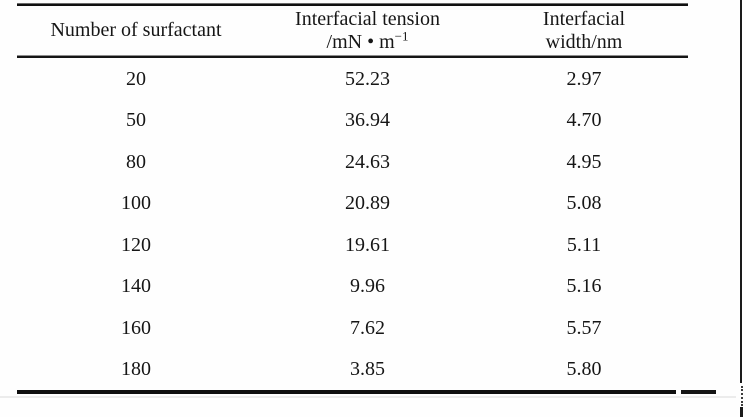 The width and height of the screenshot is (746, 417). I want to click on table-cell: 3.85, so click(367, 369).